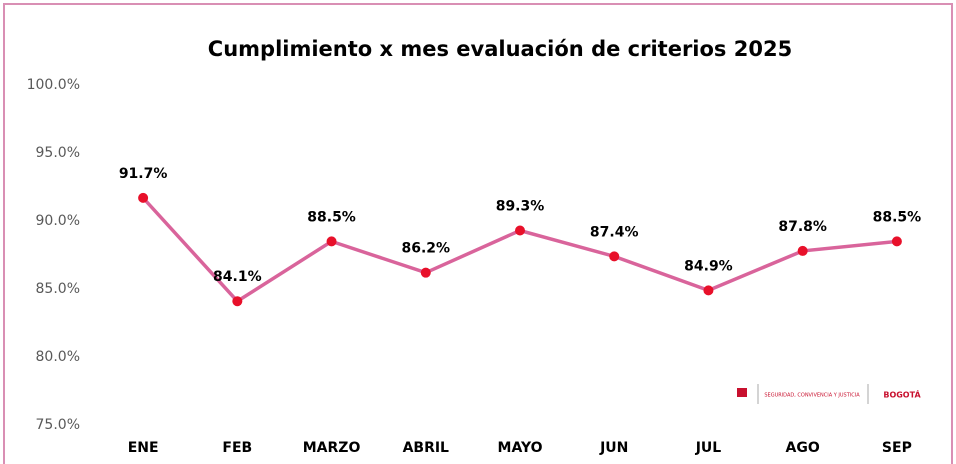 The height and width of the screenshot is (464, 956). What do you see at coordinates (803, 448) in the screenshot?
I see `x-tick-label: AGO` at bounding box center [803, 448].